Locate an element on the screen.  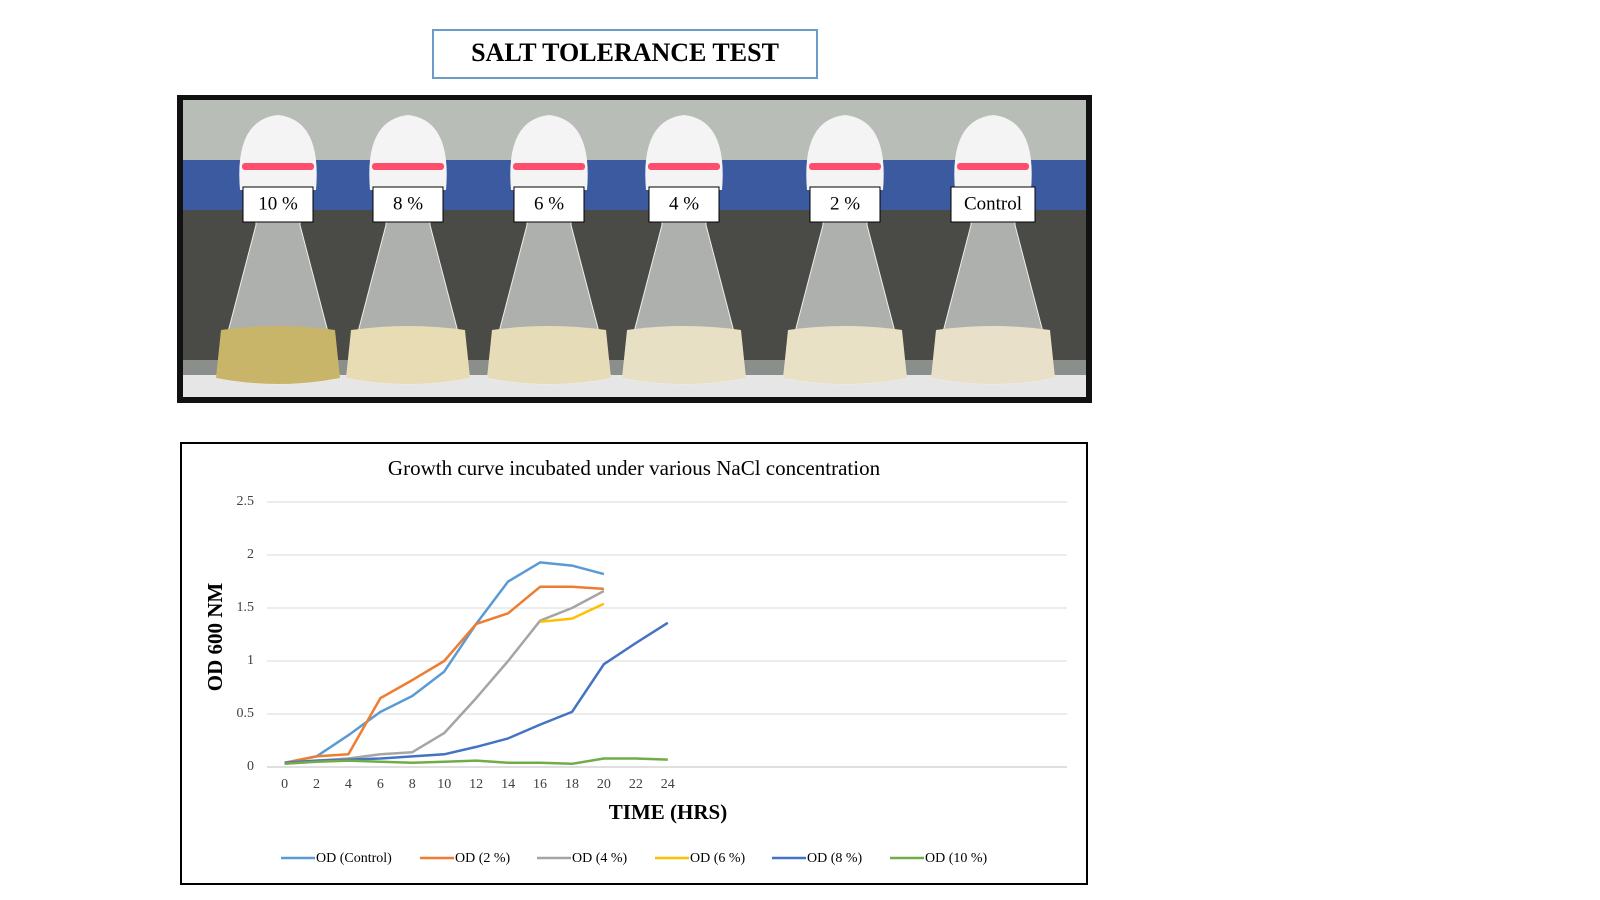
flask-label: 10 % is located at coordinates (278, 203).